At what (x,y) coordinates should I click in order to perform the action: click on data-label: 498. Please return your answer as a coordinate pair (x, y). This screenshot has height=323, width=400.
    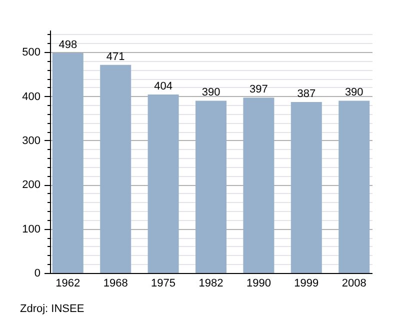
    Looking at the image, I should click on (68, 44).